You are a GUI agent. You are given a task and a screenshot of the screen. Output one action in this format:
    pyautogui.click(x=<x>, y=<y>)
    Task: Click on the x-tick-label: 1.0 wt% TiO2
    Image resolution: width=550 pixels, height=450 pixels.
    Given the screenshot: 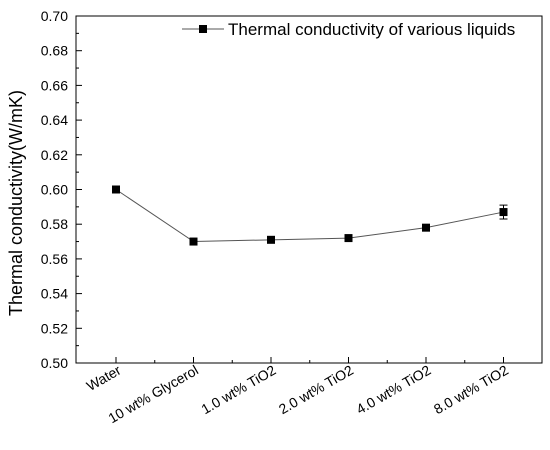 What is the action you would take?
    pyautogui.click(x=238, y=390)
    